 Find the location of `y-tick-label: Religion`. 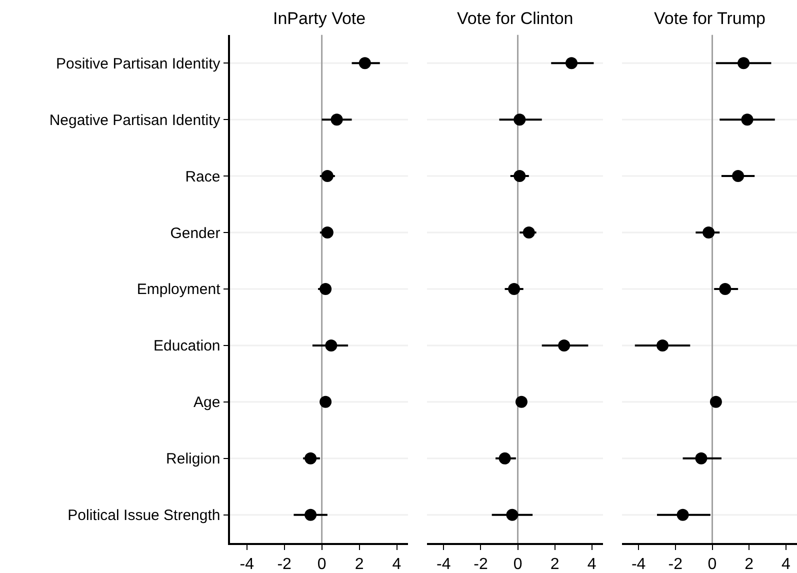

y-tick-label: Religion is located at coordinates (193, 459).